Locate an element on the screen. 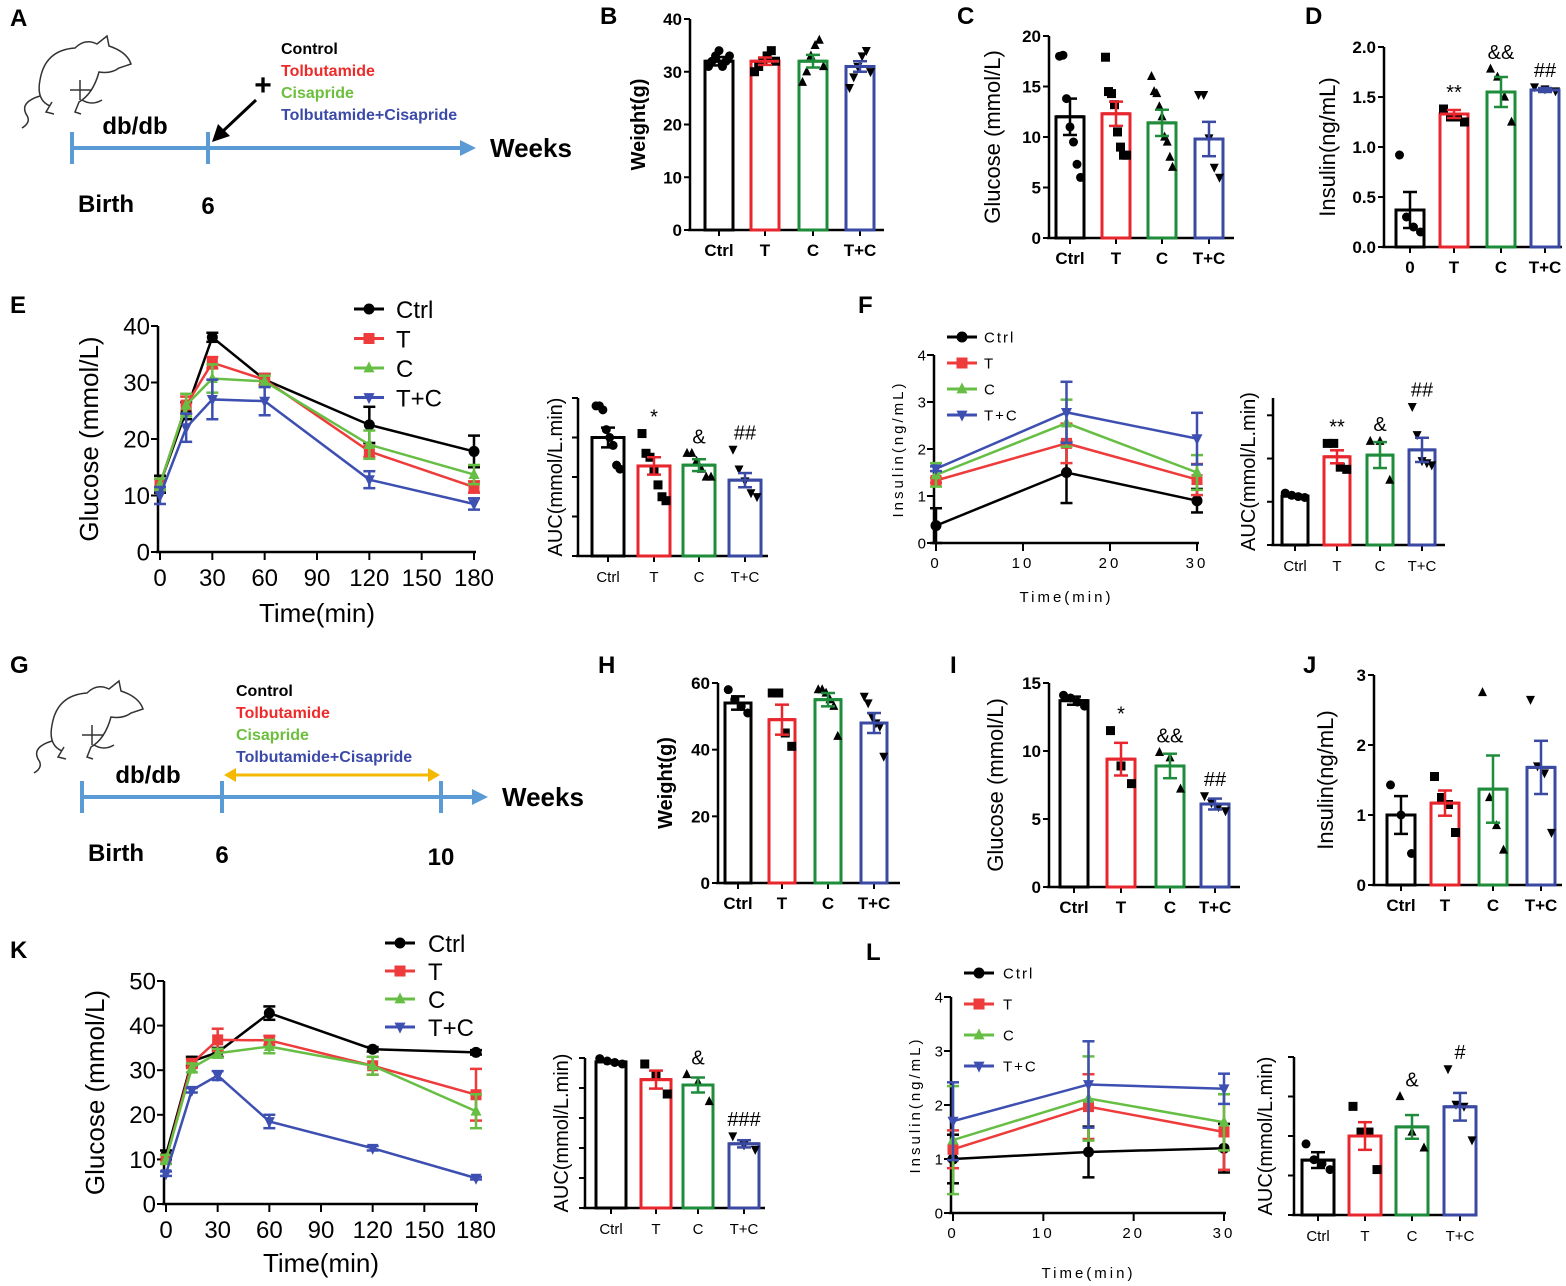 This screenshot has height=1286, width=1566. stage-label: db/db is located at coordinates (134, 126).